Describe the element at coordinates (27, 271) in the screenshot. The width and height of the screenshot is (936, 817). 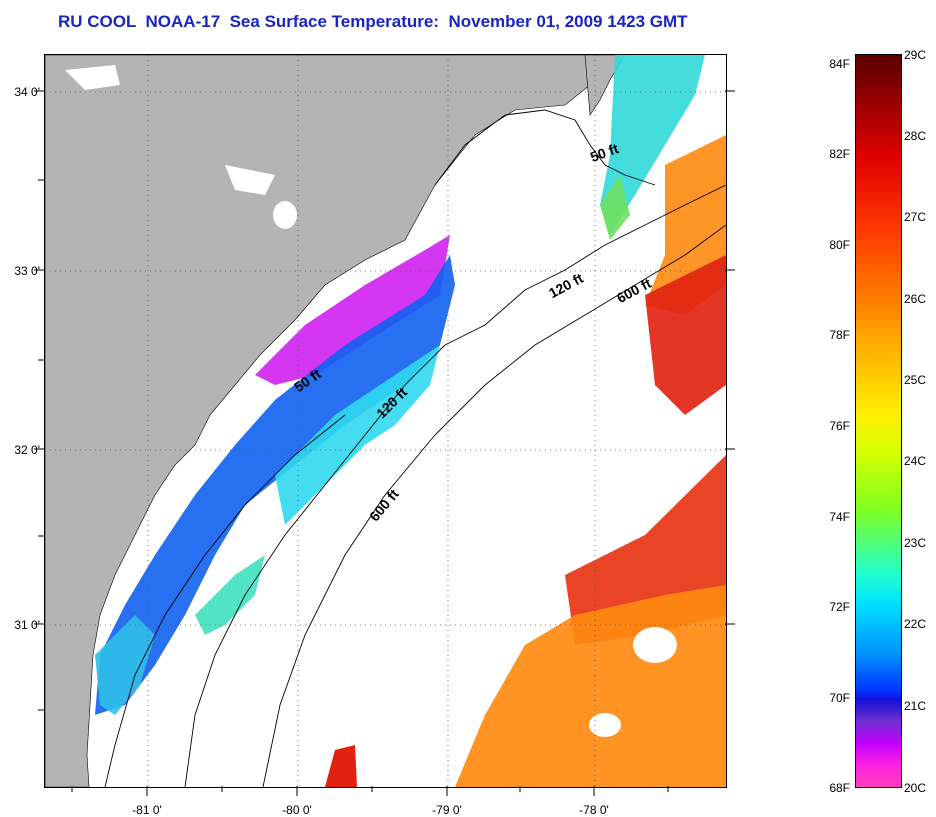
I see `lat-label-33: 33 0'` at that location.